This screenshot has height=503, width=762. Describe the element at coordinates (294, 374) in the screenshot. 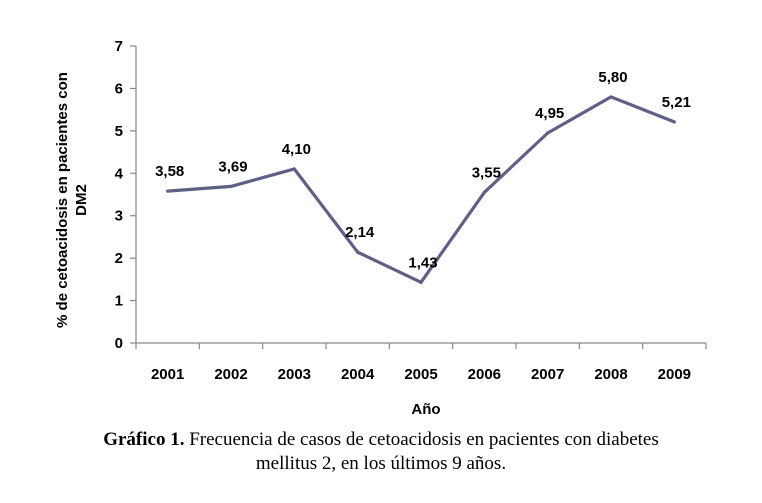

I see `x-tick-label: 2003` at that location.